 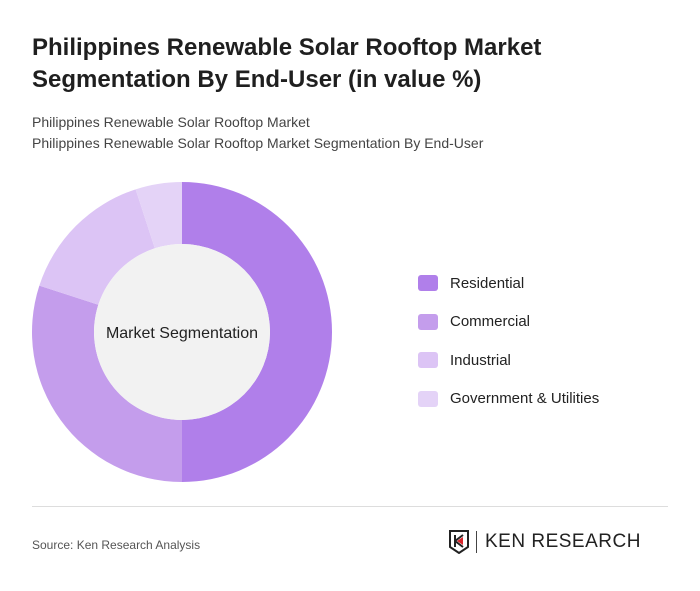 What do you see at coordinates (106, 383) in the screenshot?
I see `slice-commercial` at bounding box center [106, 383].